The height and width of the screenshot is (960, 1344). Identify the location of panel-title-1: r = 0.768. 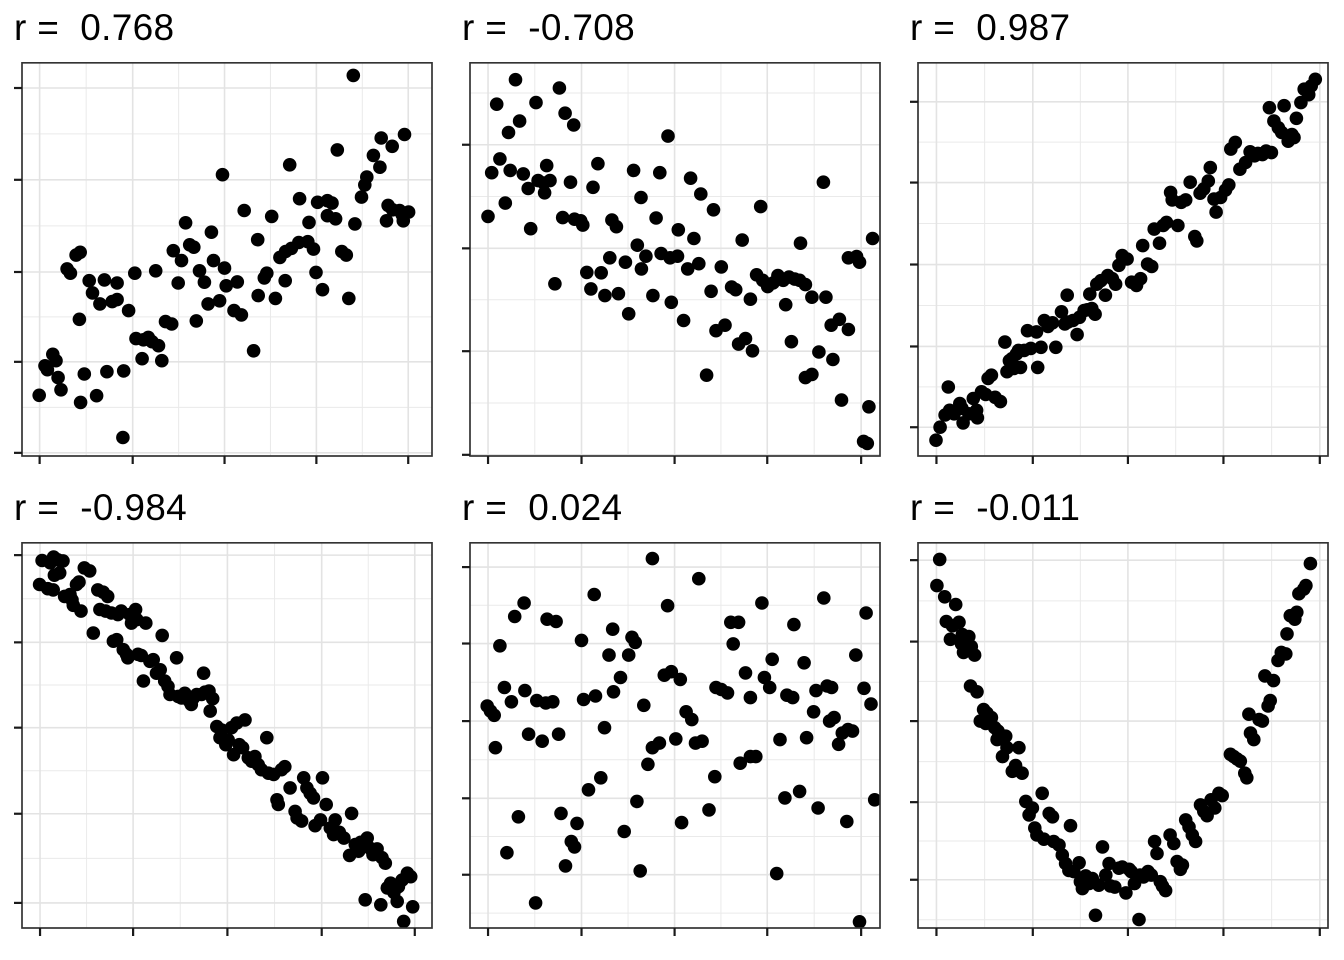
(94, 27).